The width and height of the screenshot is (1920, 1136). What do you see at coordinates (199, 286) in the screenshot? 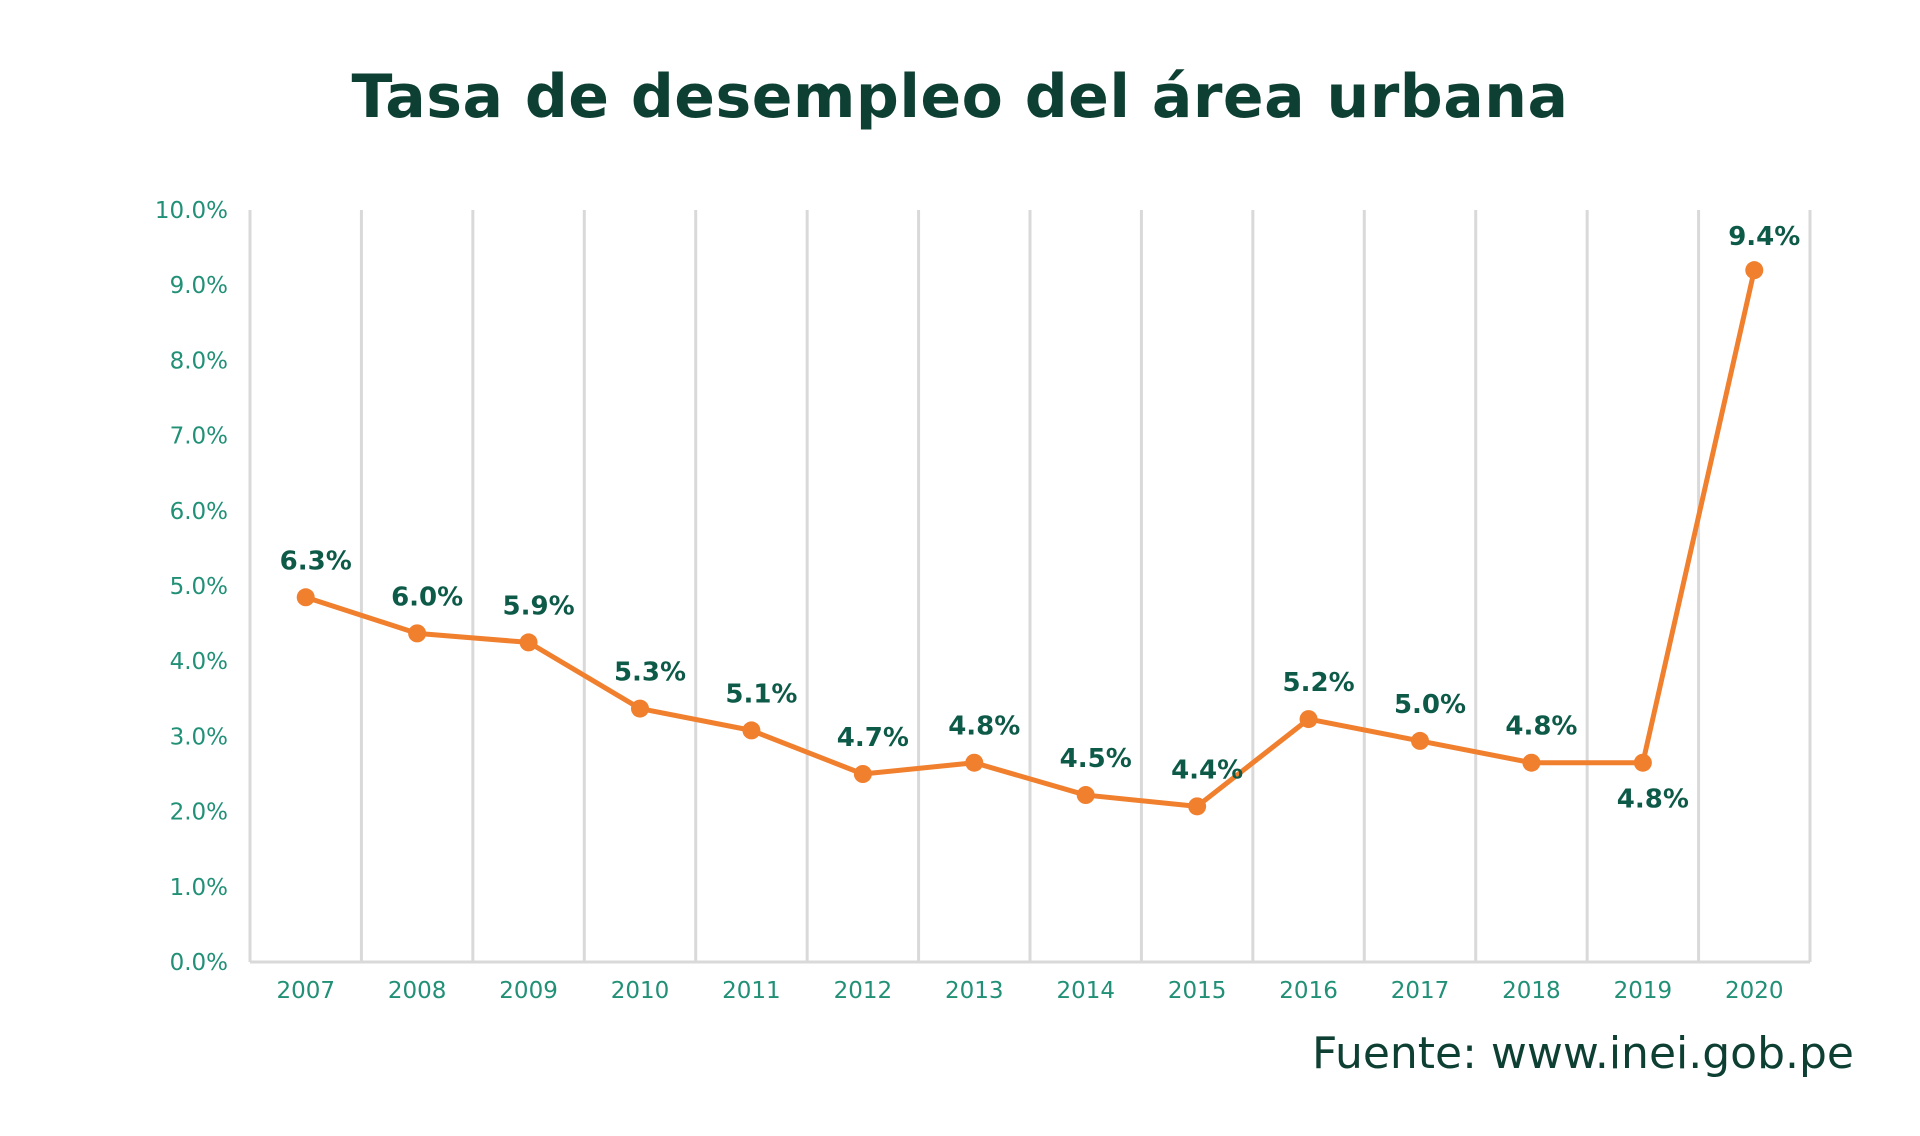
I see `y-tick-label: 9.0%` at bounding box center [199, 286].